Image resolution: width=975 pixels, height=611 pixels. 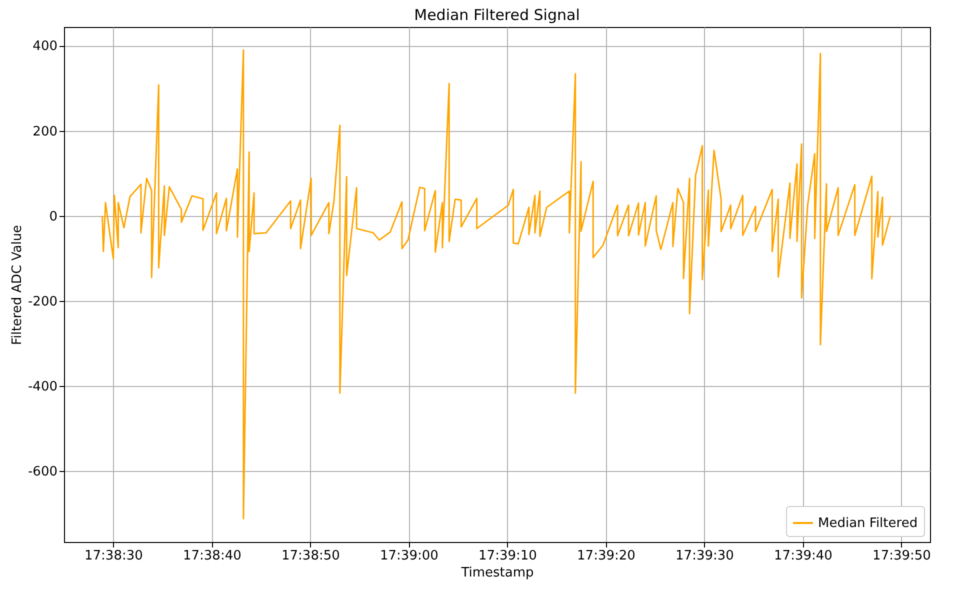 I want to click on y-tick-label: 400, so click(x=45, y=46).